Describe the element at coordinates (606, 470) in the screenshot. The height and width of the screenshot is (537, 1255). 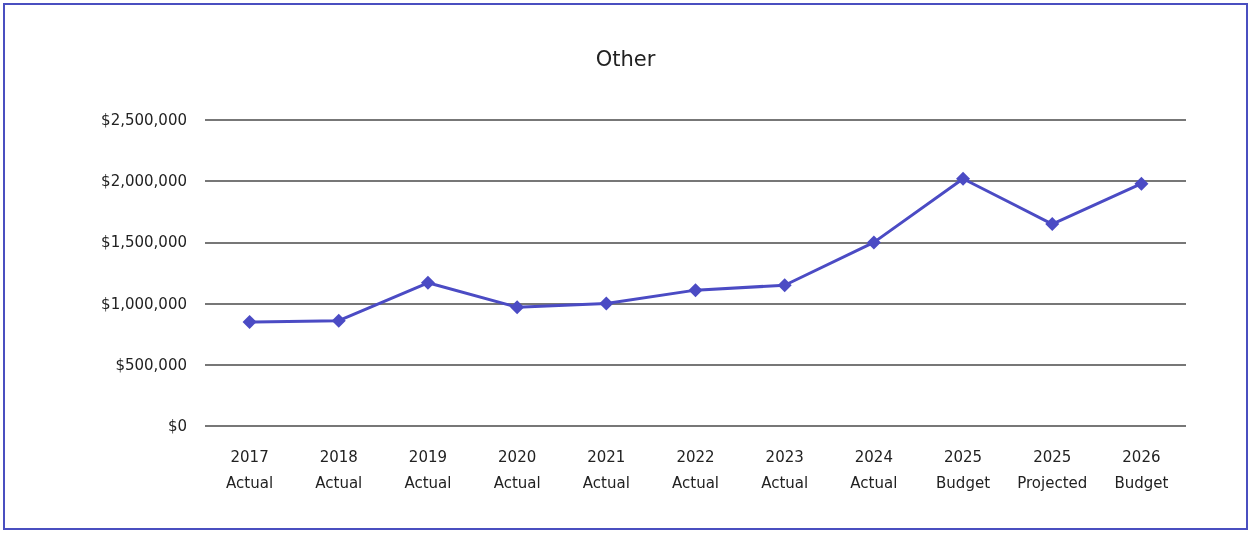
I see `x-tick-label: 2021 Actual` at that location.